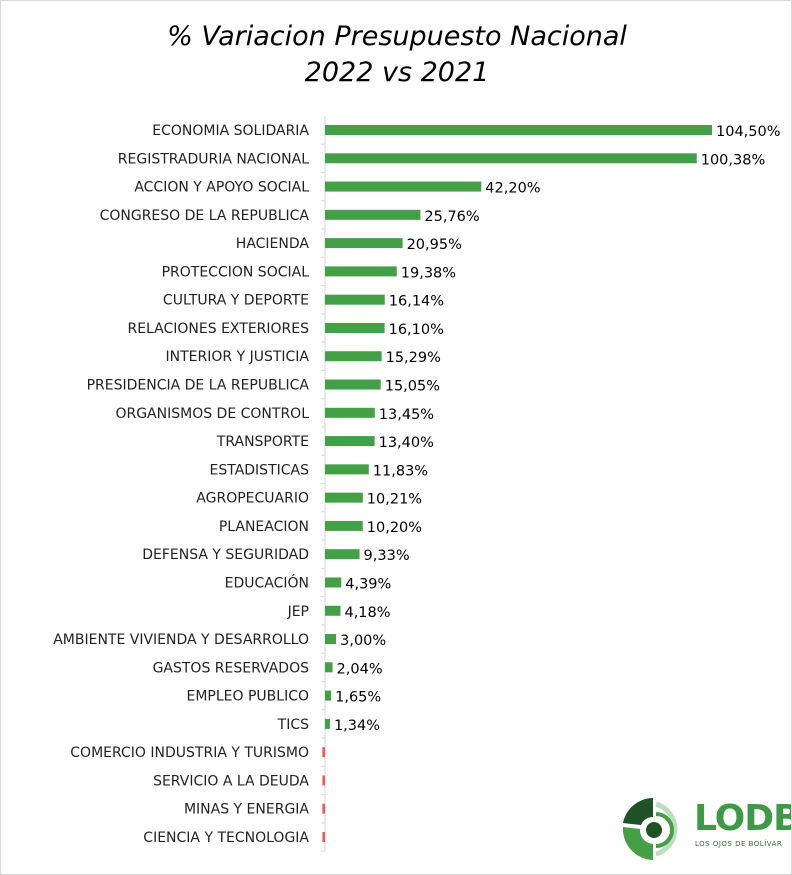 This screenshot has width=792, height=875. I want to click on category-label: PRESIDENCIA DE LA REPUBLICA, so click(198, 386).